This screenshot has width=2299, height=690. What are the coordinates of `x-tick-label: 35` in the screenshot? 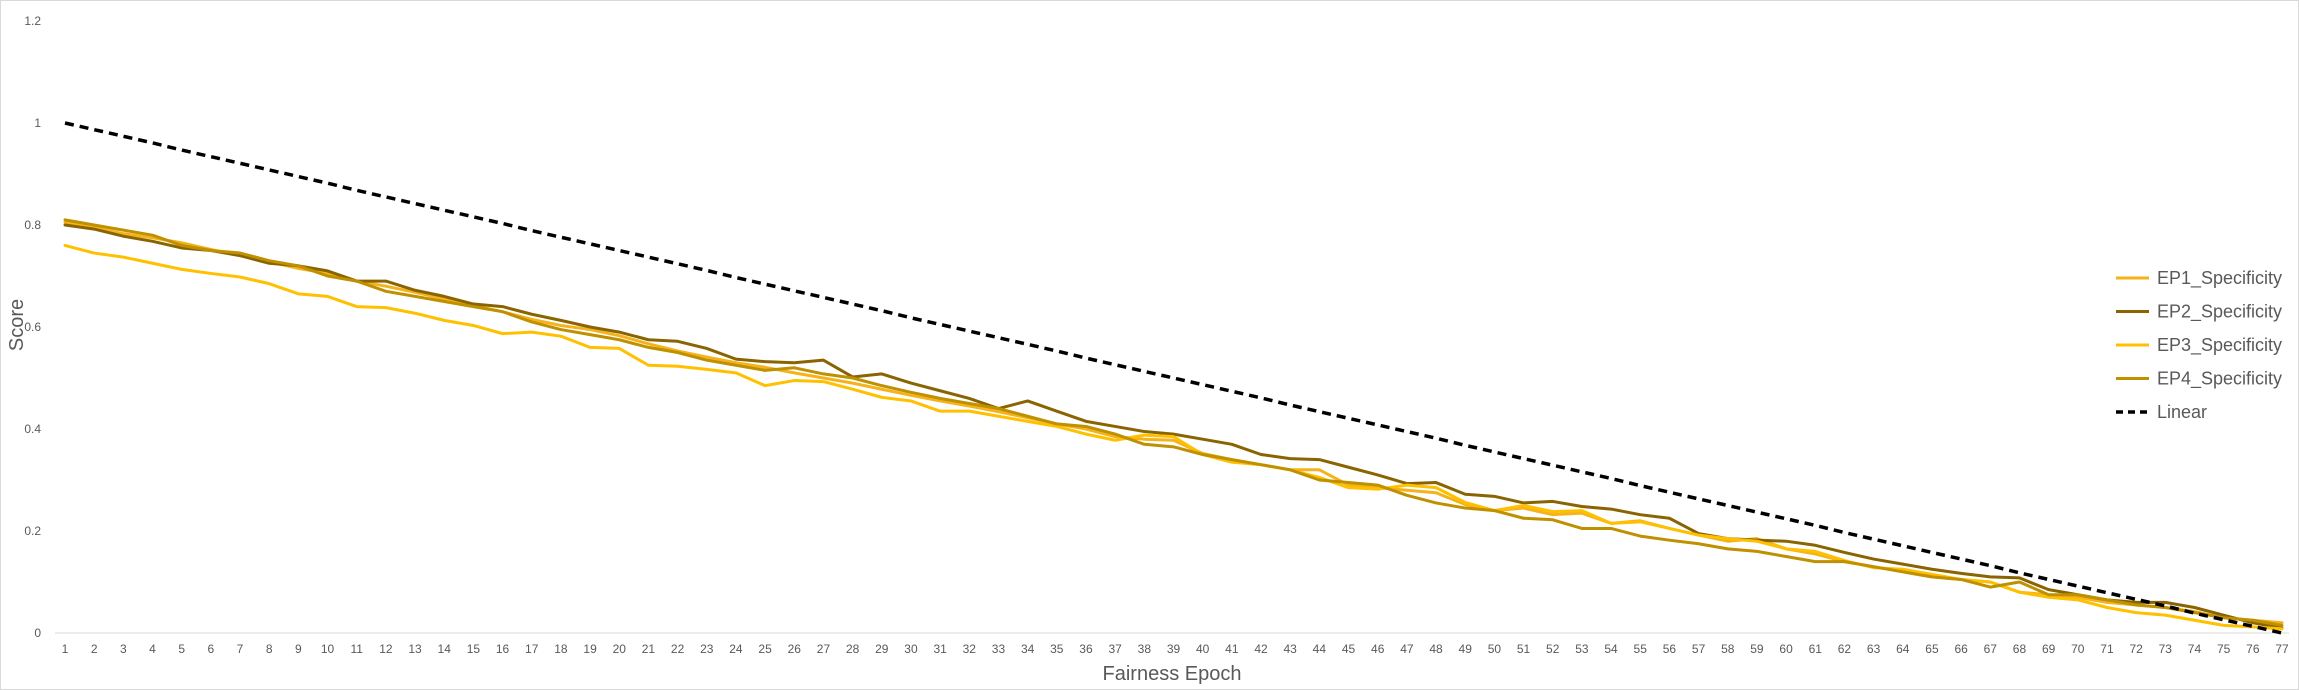 It's located at (1057, 649).